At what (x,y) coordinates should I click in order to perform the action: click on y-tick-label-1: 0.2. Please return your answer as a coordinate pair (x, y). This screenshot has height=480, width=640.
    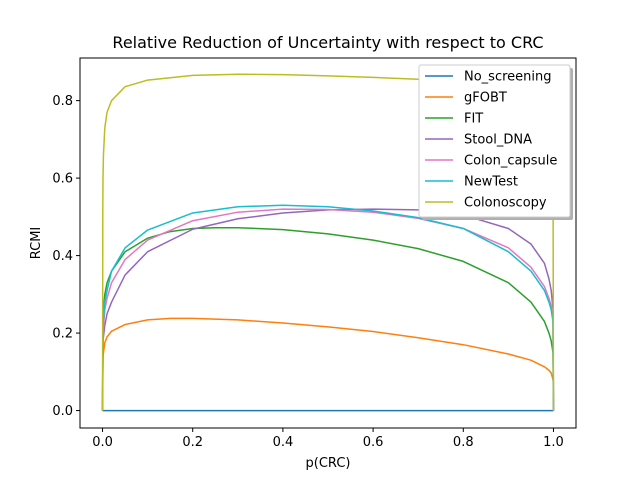
    Looking at the image, I should click on (62, 334).